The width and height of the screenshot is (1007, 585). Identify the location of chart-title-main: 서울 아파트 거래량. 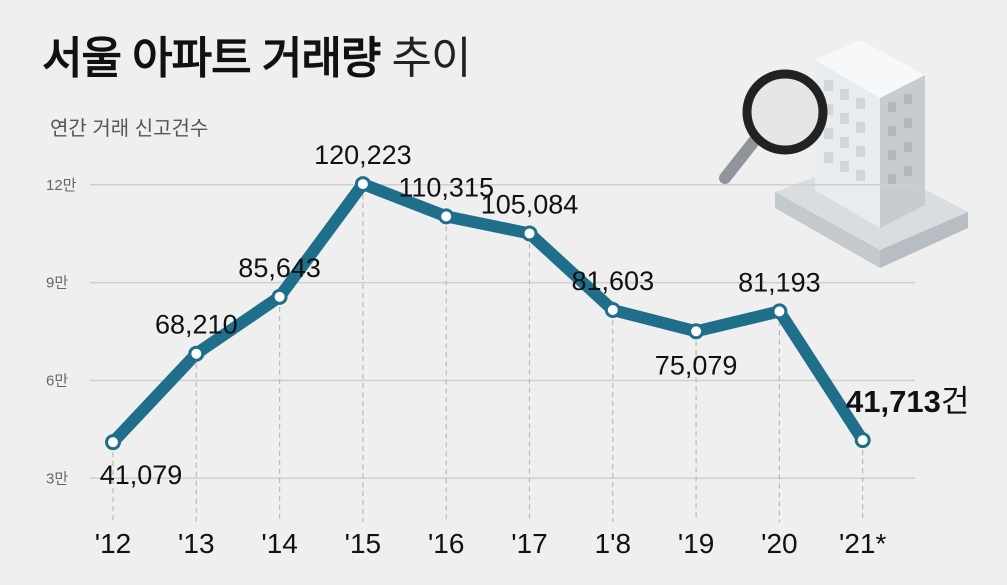
(211, 58).